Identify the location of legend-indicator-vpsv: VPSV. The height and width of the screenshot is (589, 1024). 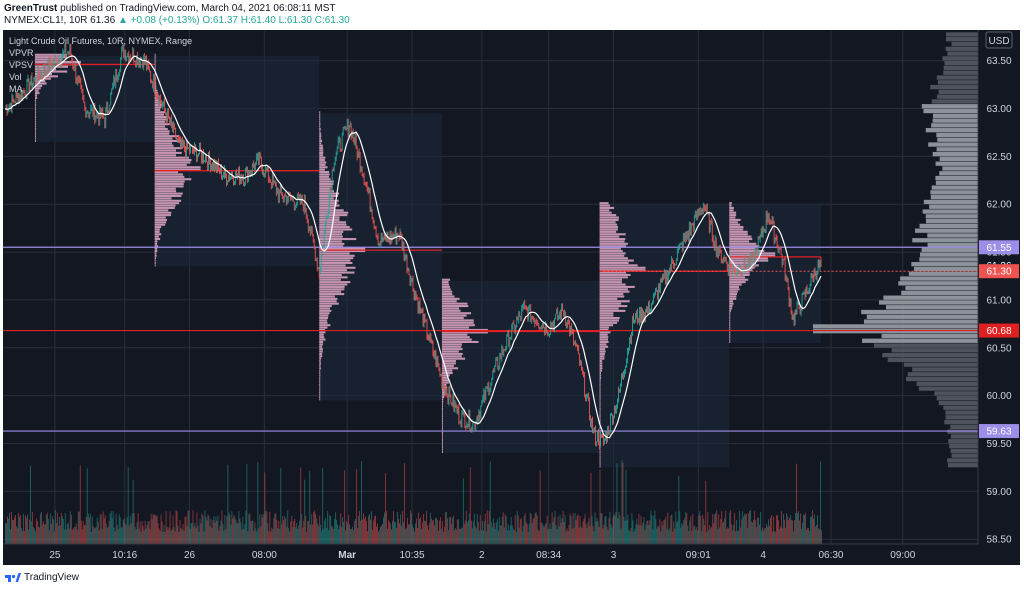
(21, 65).